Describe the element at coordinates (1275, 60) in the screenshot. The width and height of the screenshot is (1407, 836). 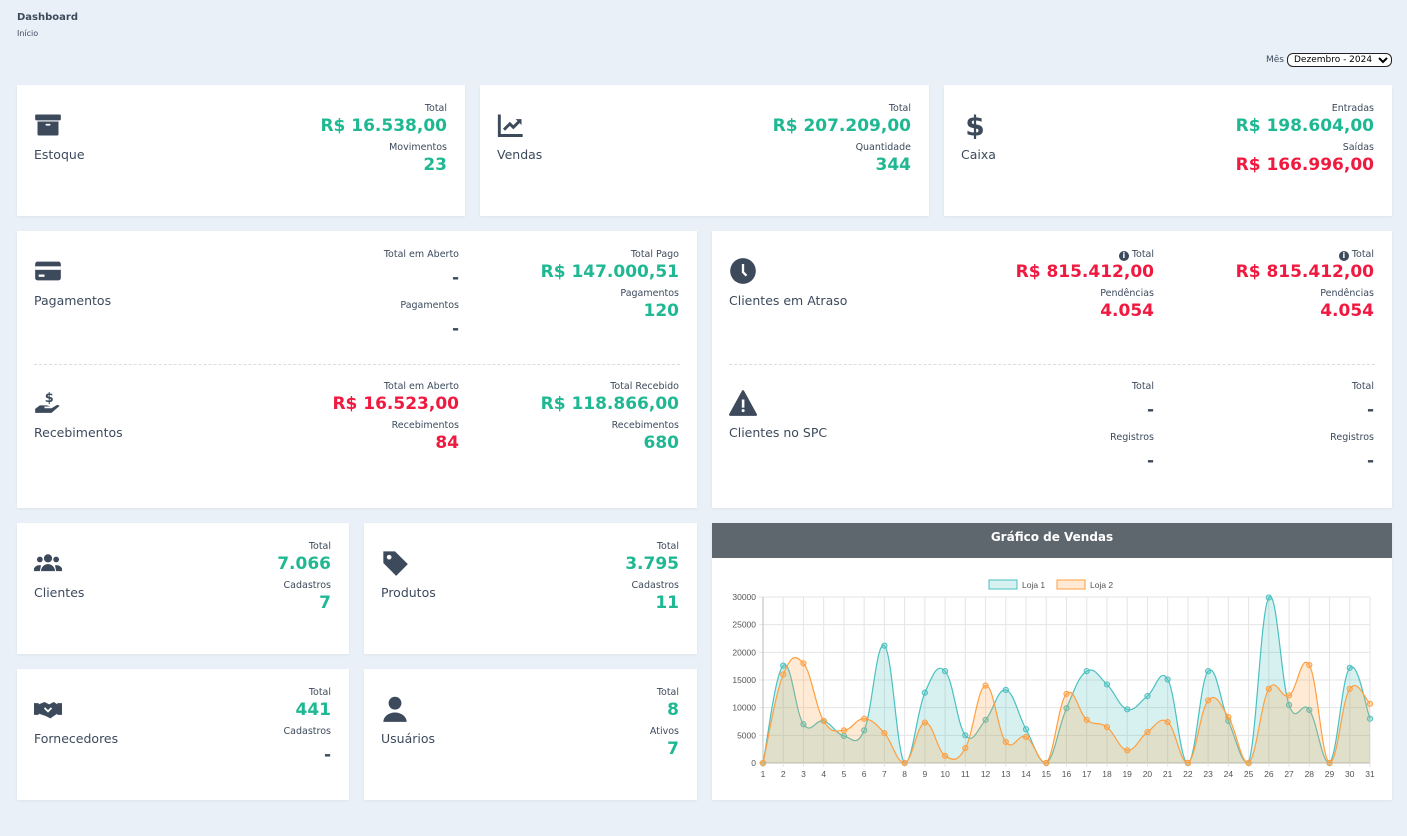
I see `month-label: Mês` at that location.